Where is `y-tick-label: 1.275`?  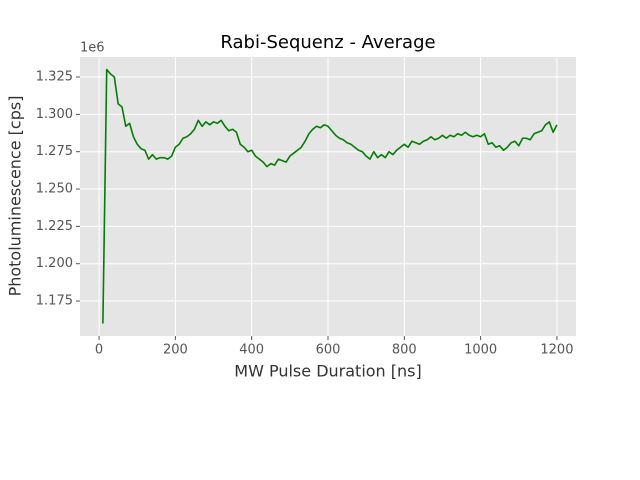
y-tick-label: 1.275 is located at coordinates (54, 151).